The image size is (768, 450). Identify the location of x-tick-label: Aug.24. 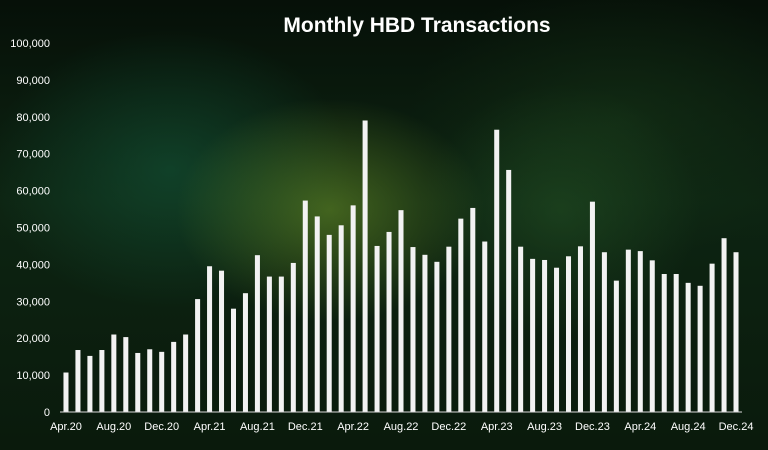
(688, 427).